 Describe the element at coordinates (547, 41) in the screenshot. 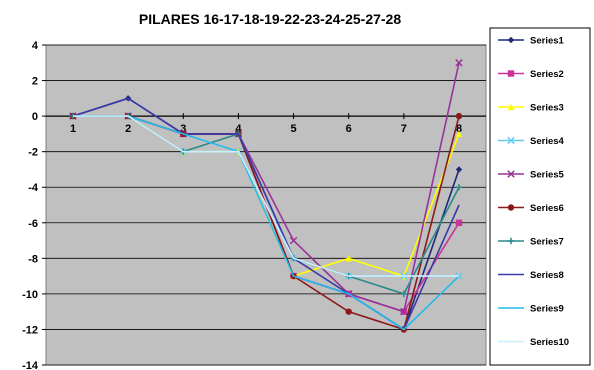

I see `legend-label: Series1` at that location.